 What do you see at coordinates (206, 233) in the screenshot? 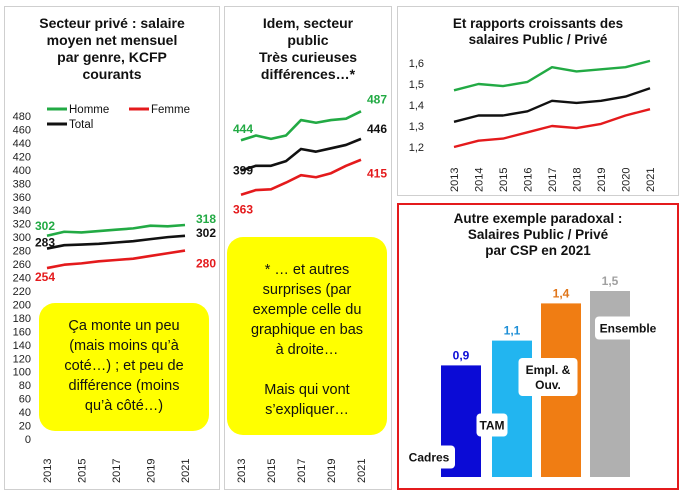
I see `end-value-label: 302` at bounding box center [206, 233].